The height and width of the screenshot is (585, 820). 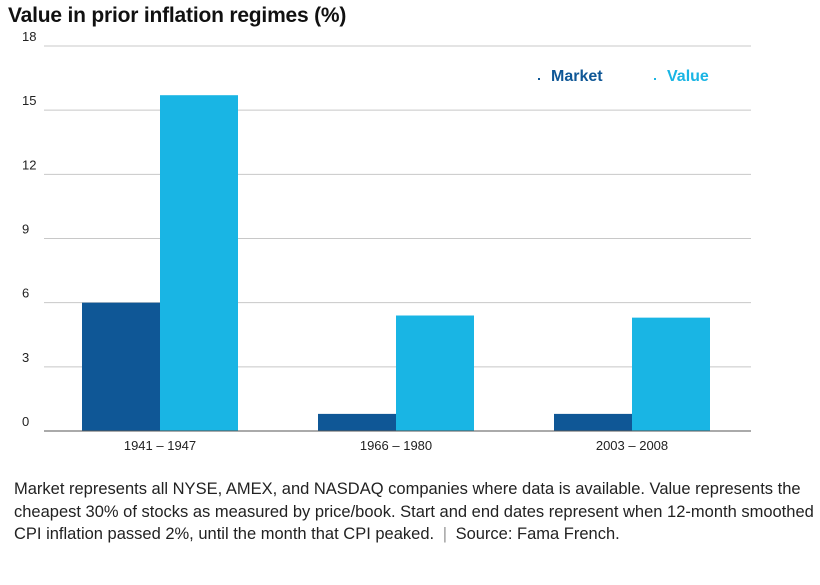 I want to click on legend-label-market: Market, so click(x=577, y=76).